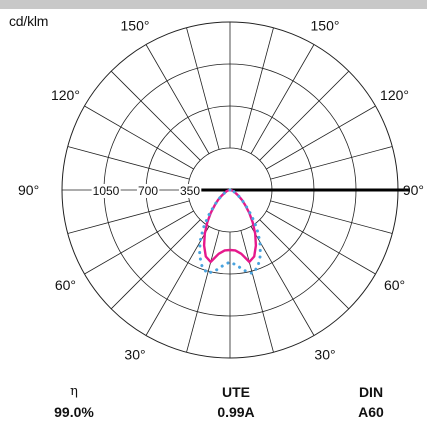 The width and height of the screenshot is (427, 430). I want to click on radial-tick-1050: 1050, so click(106, 191).